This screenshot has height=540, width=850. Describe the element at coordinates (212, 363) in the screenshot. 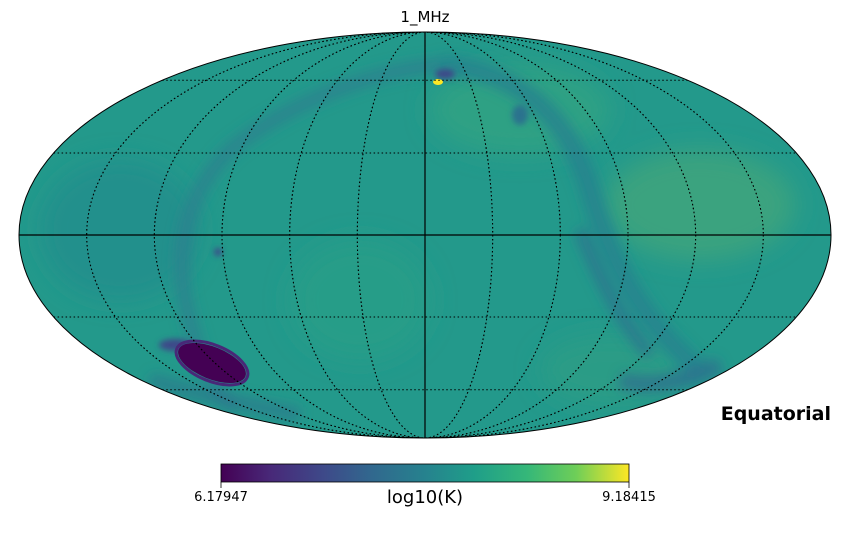

I see `dark-region` at that location.